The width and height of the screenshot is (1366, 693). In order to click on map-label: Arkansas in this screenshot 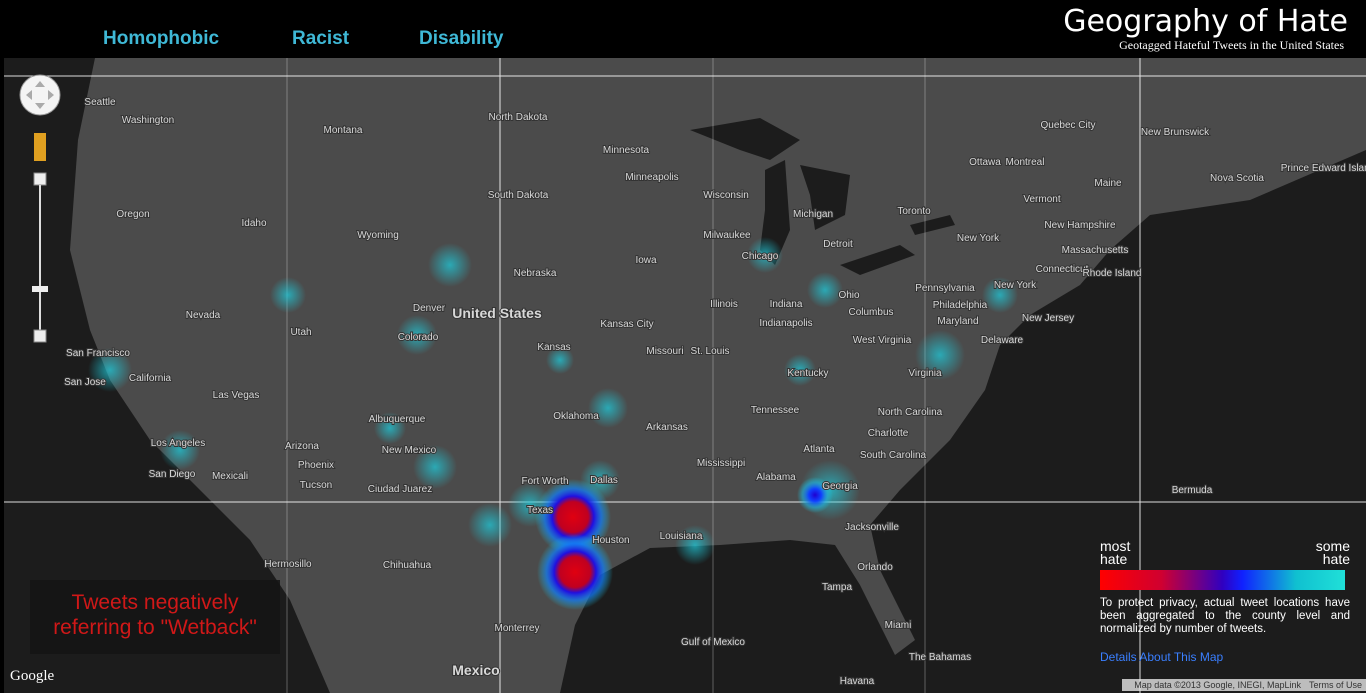, I will do `click(667, 427)`.